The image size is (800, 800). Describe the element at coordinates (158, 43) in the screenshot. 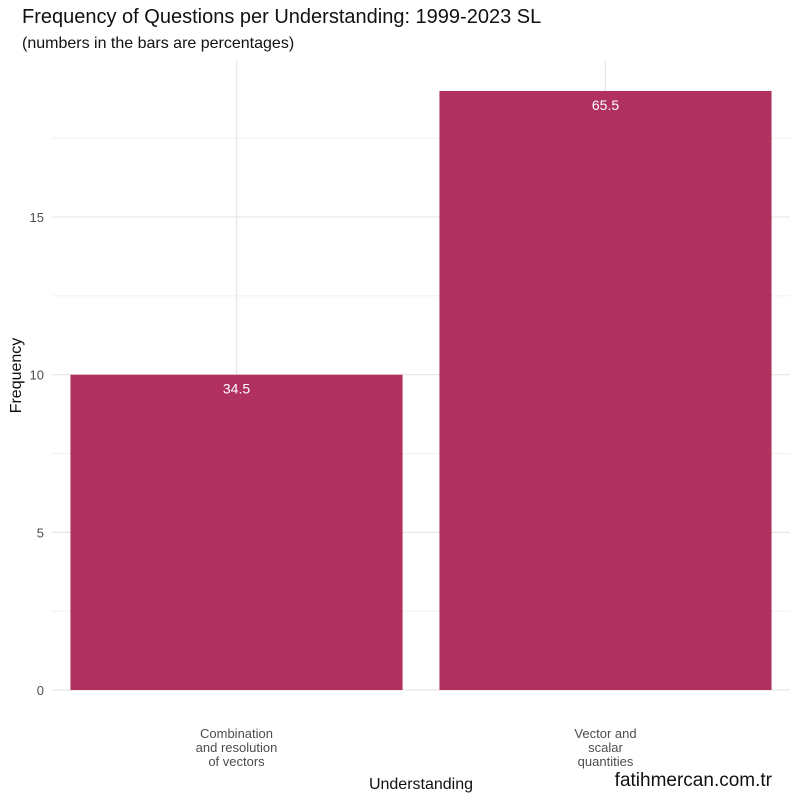

I see `chart-subtitle: (numbers in the bars are percentages)` at that location.